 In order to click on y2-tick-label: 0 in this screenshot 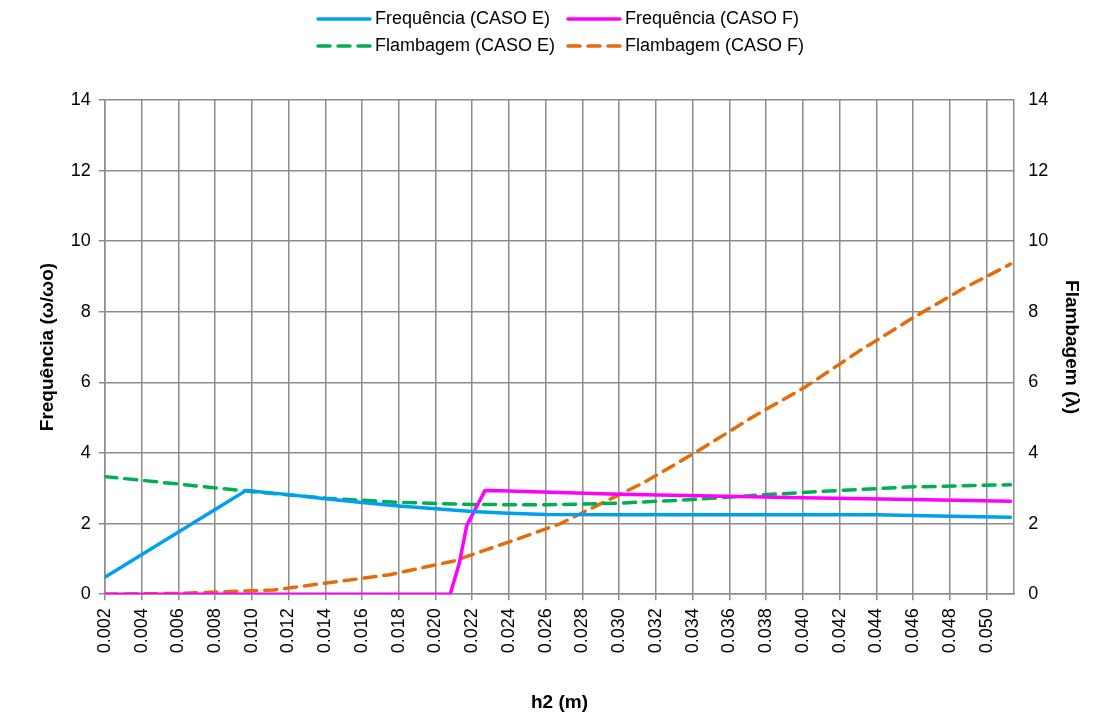, I will do `click(1033, 593)`.